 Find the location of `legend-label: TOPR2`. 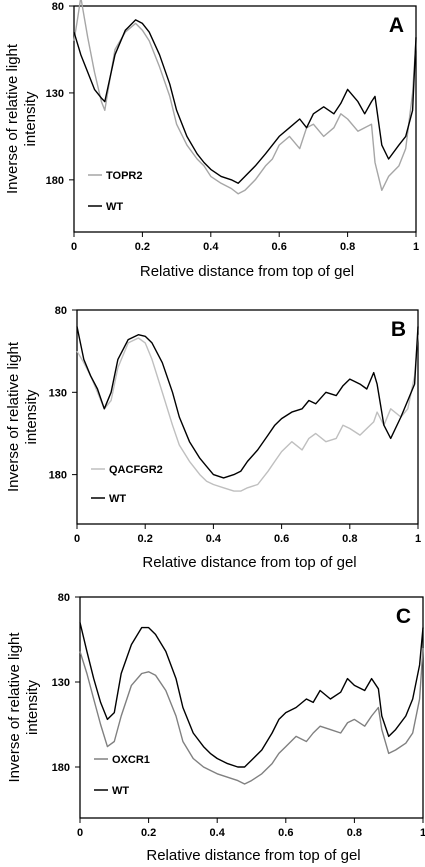

legend-label: TOPR2 is located at coordinates (124, 176).